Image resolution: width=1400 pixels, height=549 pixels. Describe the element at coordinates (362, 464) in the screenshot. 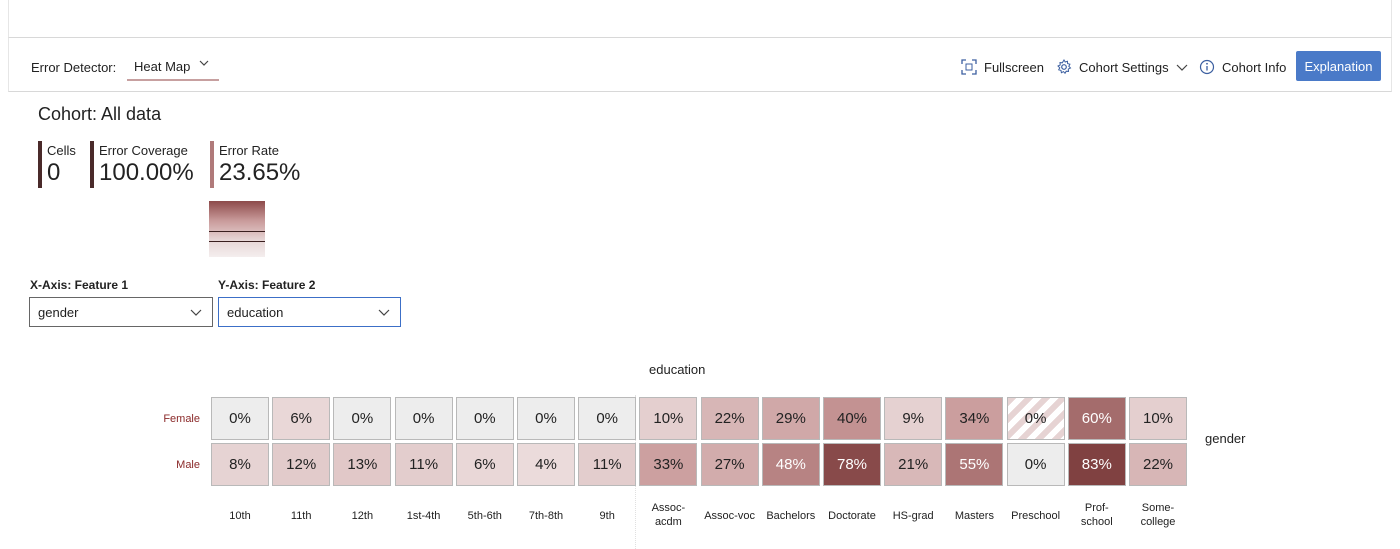

I see `heatmap-cell: 13%` at that location.